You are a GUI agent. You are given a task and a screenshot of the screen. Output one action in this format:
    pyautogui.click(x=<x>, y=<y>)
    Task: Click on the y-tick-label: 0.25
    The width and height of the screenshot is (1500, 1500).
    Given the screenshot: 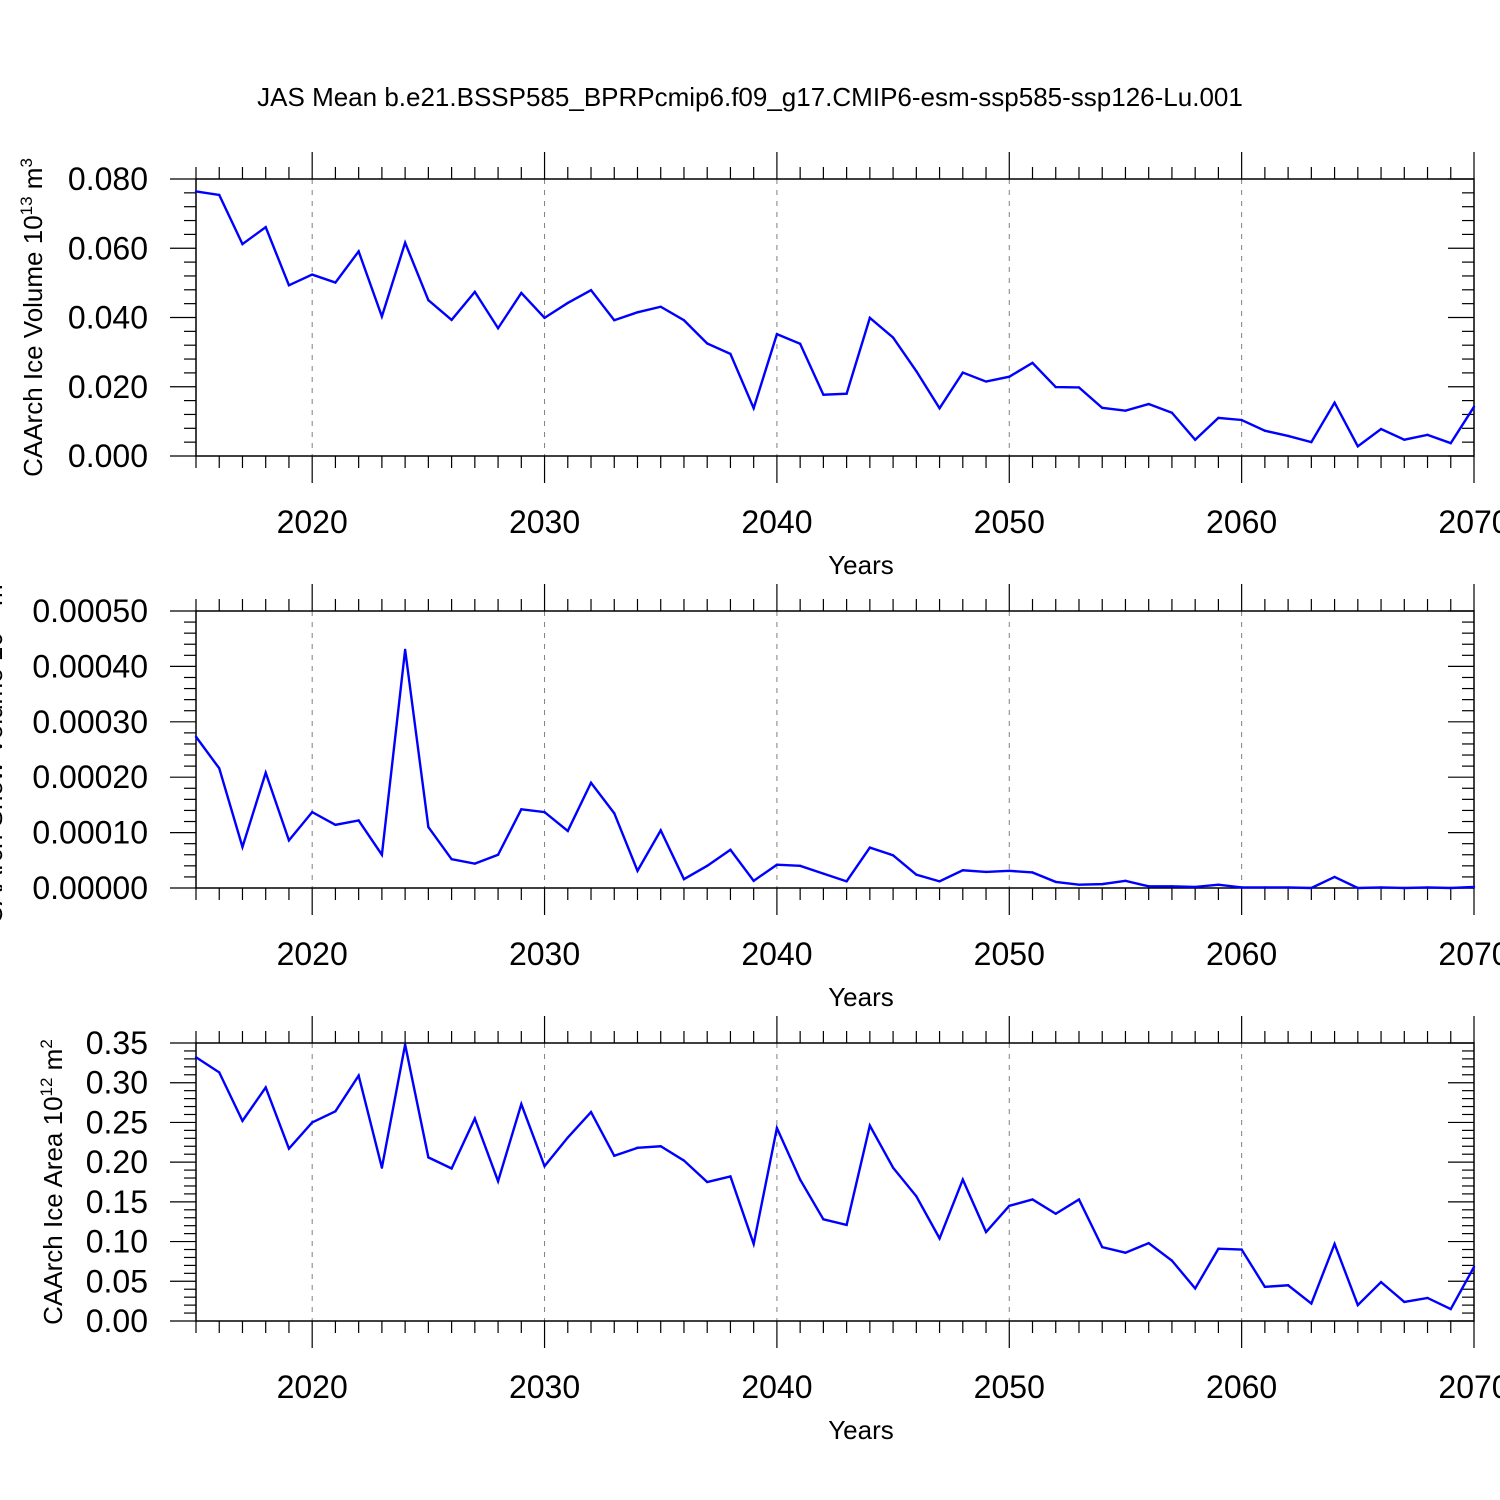 What is the action you would take?
    pyautogui.click(x=117, y=1122)
    